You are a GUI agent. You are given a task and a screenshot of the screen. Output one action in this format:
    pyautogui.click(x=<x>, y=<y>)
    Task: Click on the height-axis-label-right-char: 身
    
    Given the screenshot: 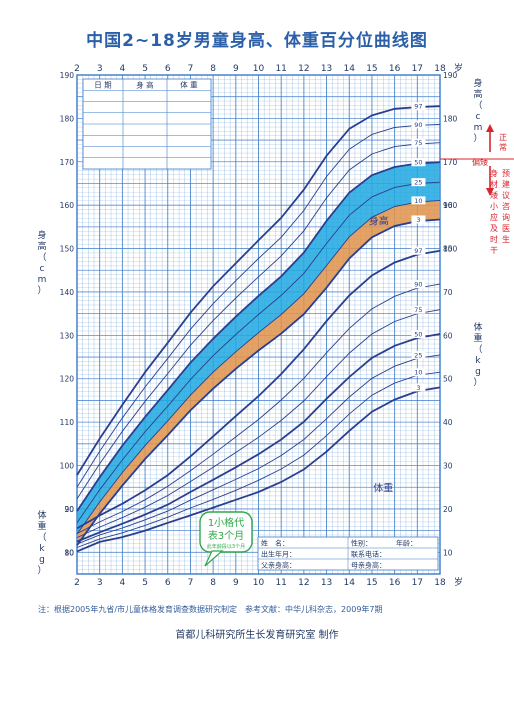 What is the action you would take?
    pyautogui.click(x=477, y=83)
    